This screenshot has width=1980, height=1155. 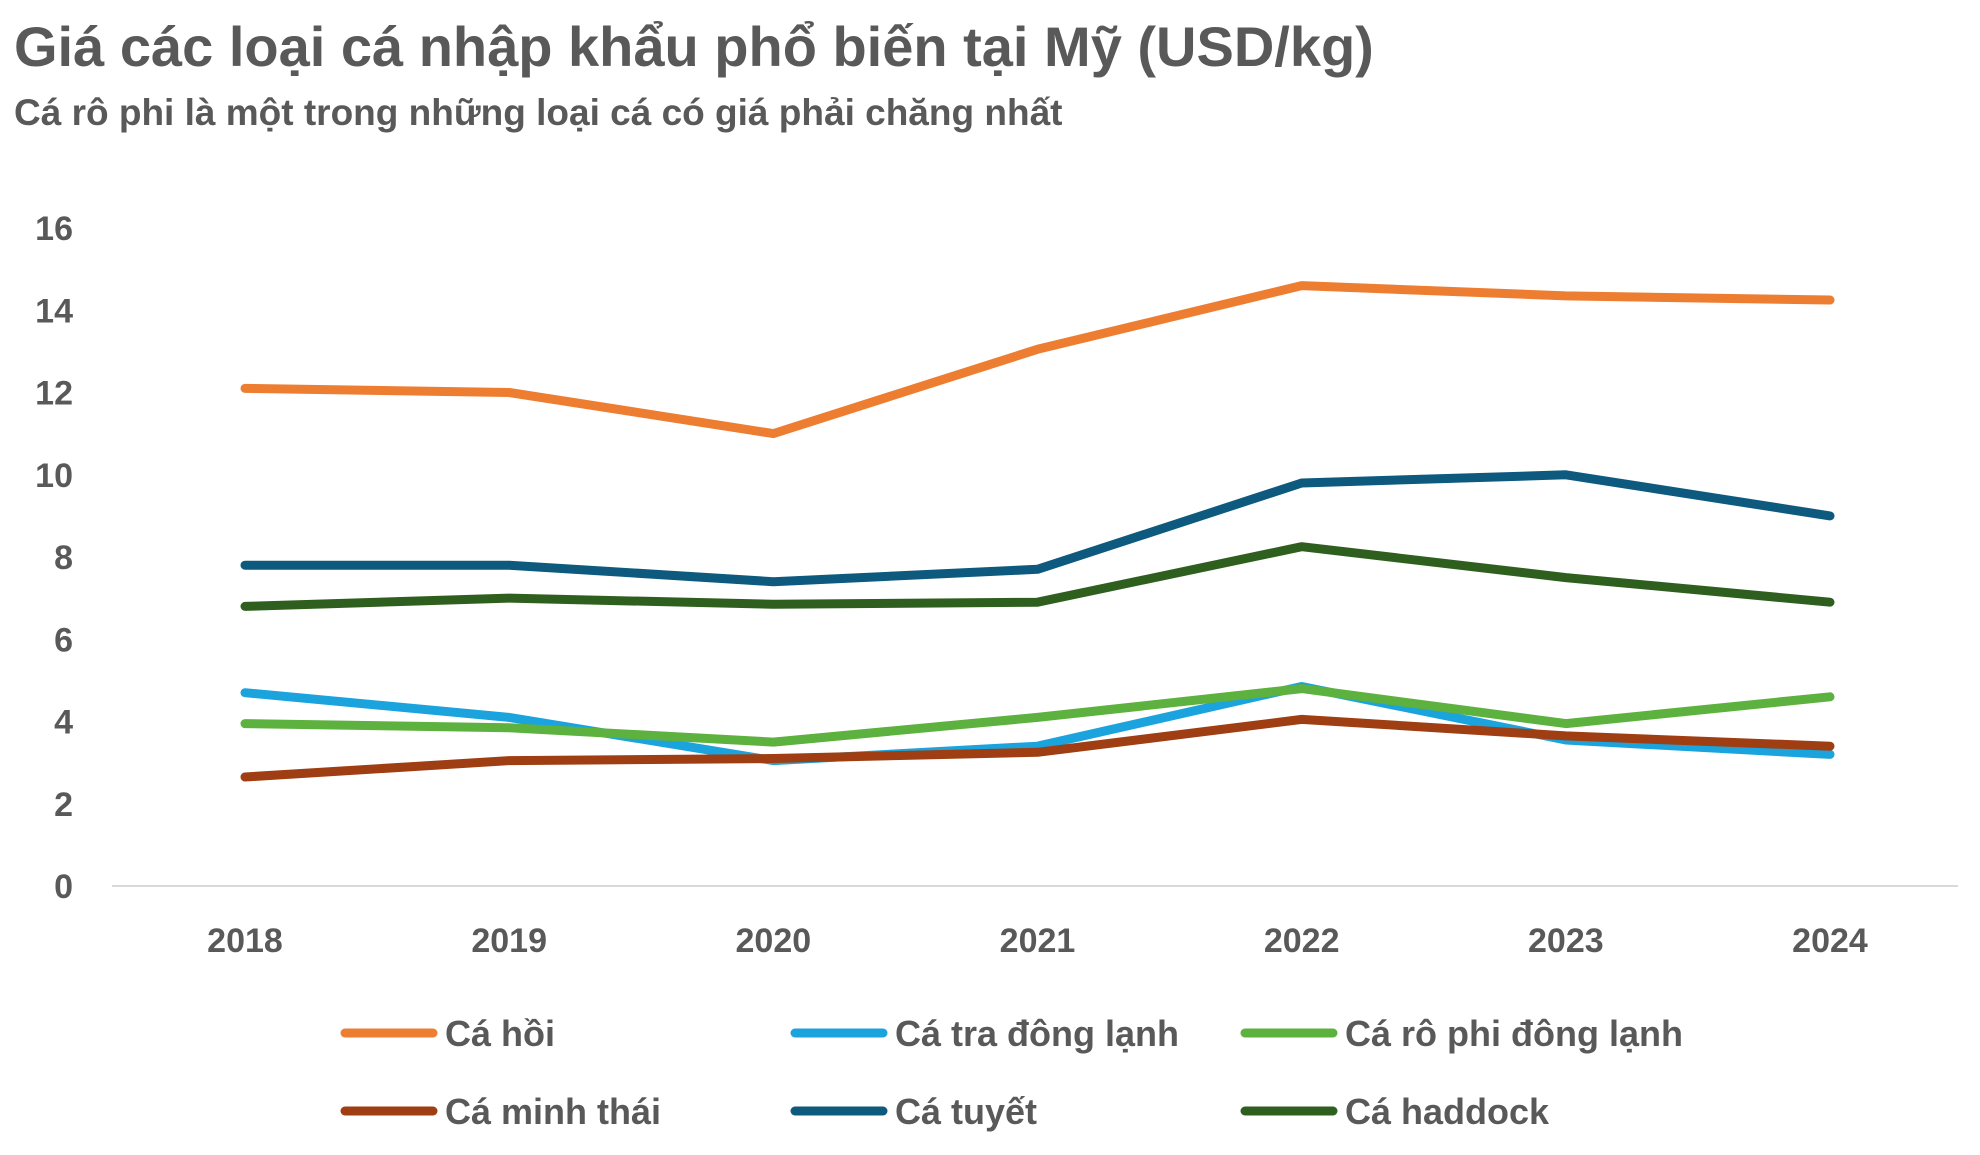 What do you see at coordinates (1447, 1111) in the screenshot?
I see `legend-label: Cá haddock` at bounding box center [1447, 1111].